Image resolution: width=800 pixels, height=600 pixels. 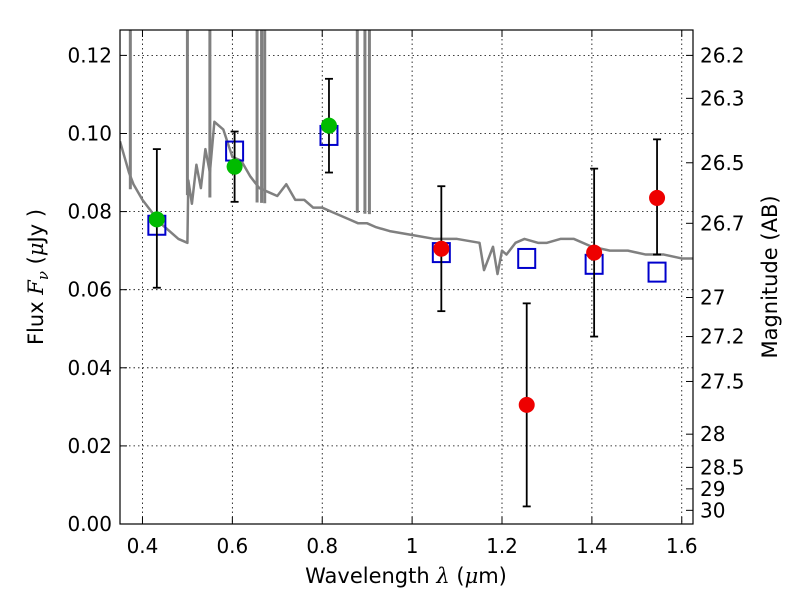 What do you see at coordinates (89, 446) in the screenshot?
I see `y-tick-label-1: 0.02` at bounding box center [89, 446].